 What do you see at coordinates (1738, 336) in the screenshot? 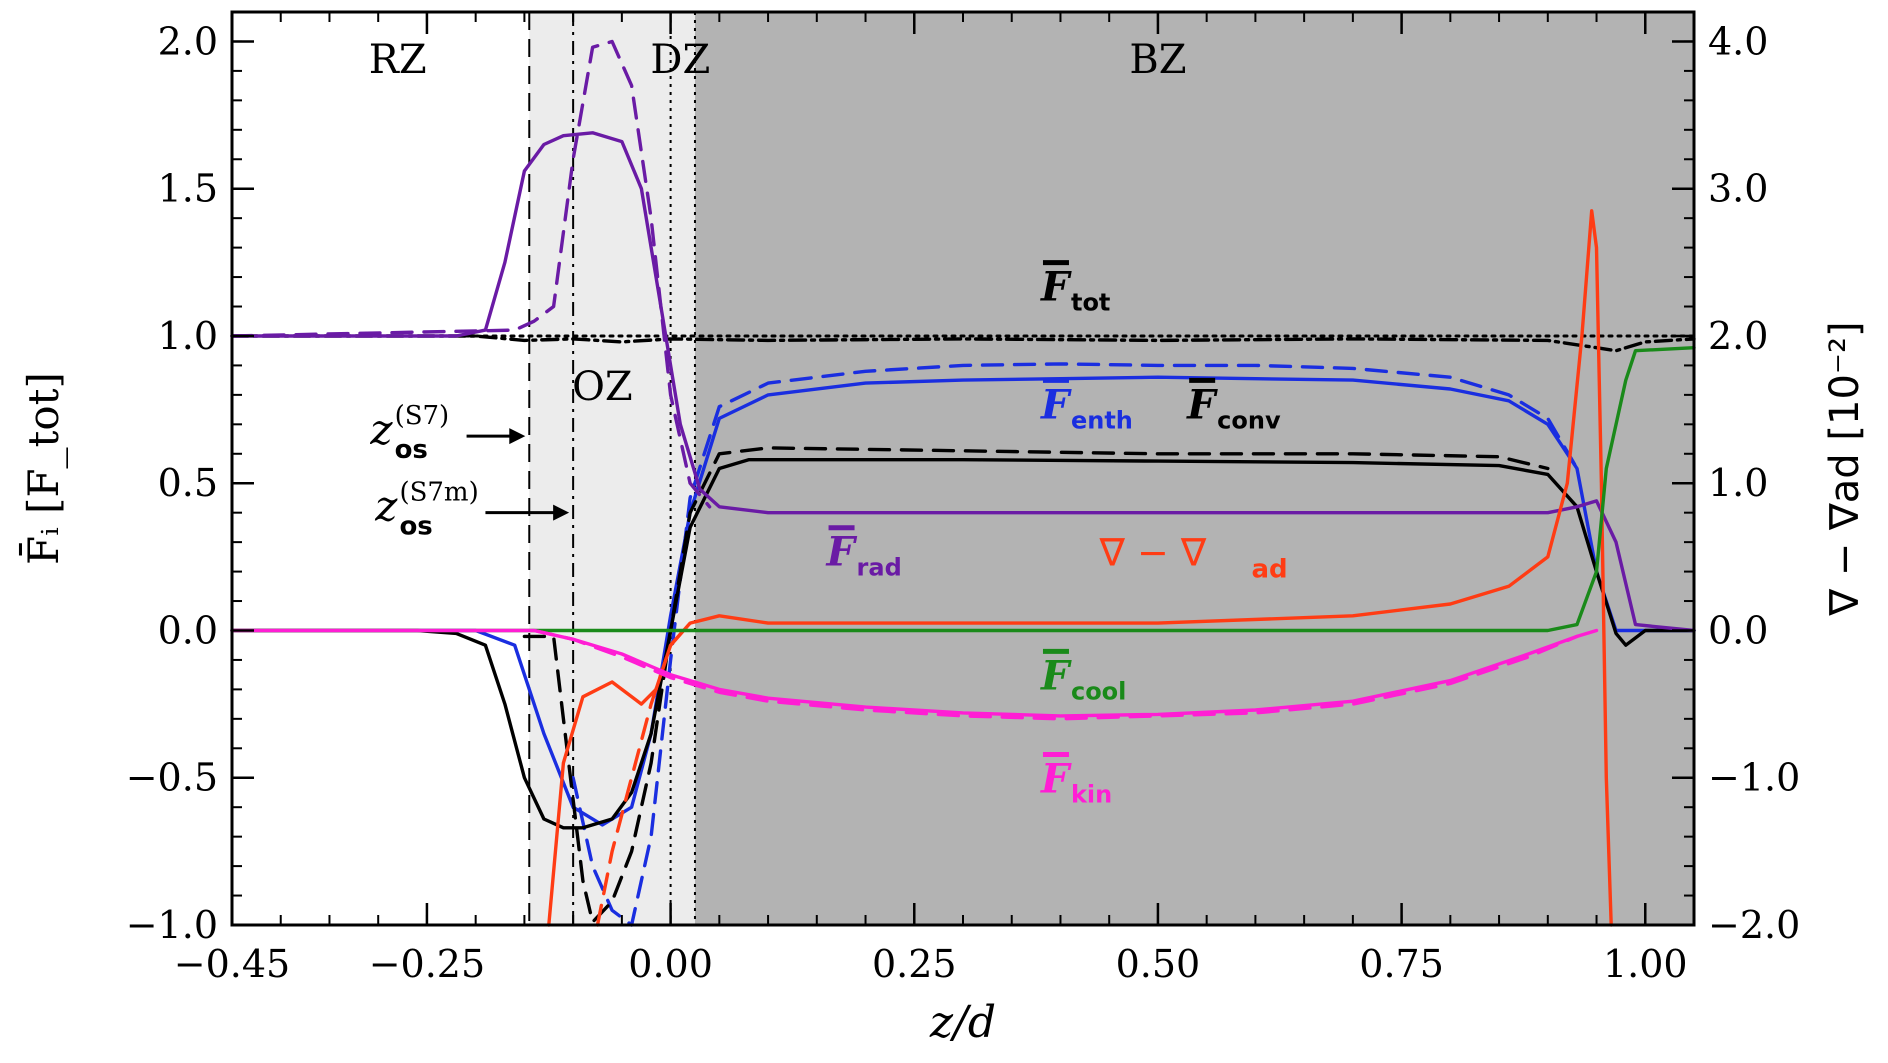
I see `y-right-tick-label: 2.0` at bounding box center [1738, 336].